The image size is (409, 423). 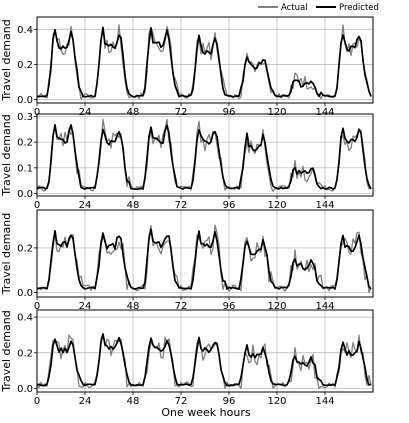 I want to click on y-tick-label: 0.3, so click(x=25, y=117).